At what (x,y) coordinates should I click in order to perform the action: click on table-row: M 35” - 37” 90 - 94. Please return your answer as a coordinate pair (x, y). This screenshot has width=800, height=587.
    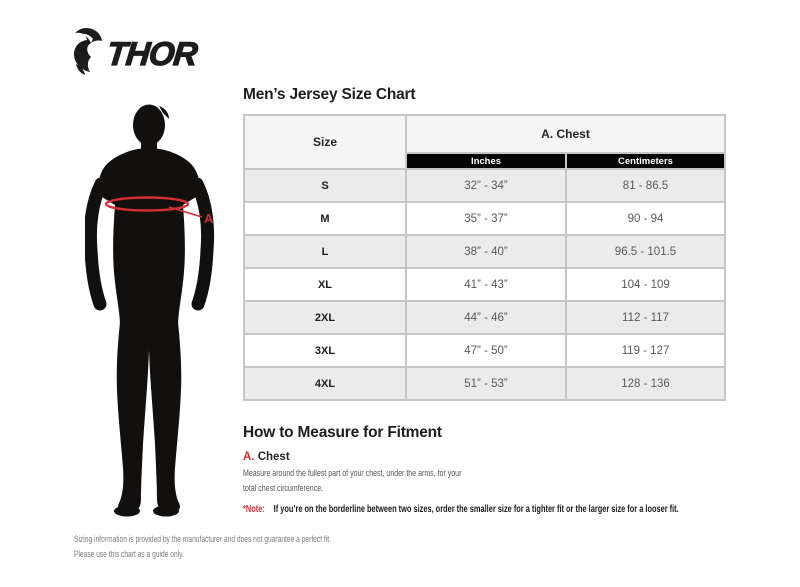
    Looking at the image, I should click on (484, 218).